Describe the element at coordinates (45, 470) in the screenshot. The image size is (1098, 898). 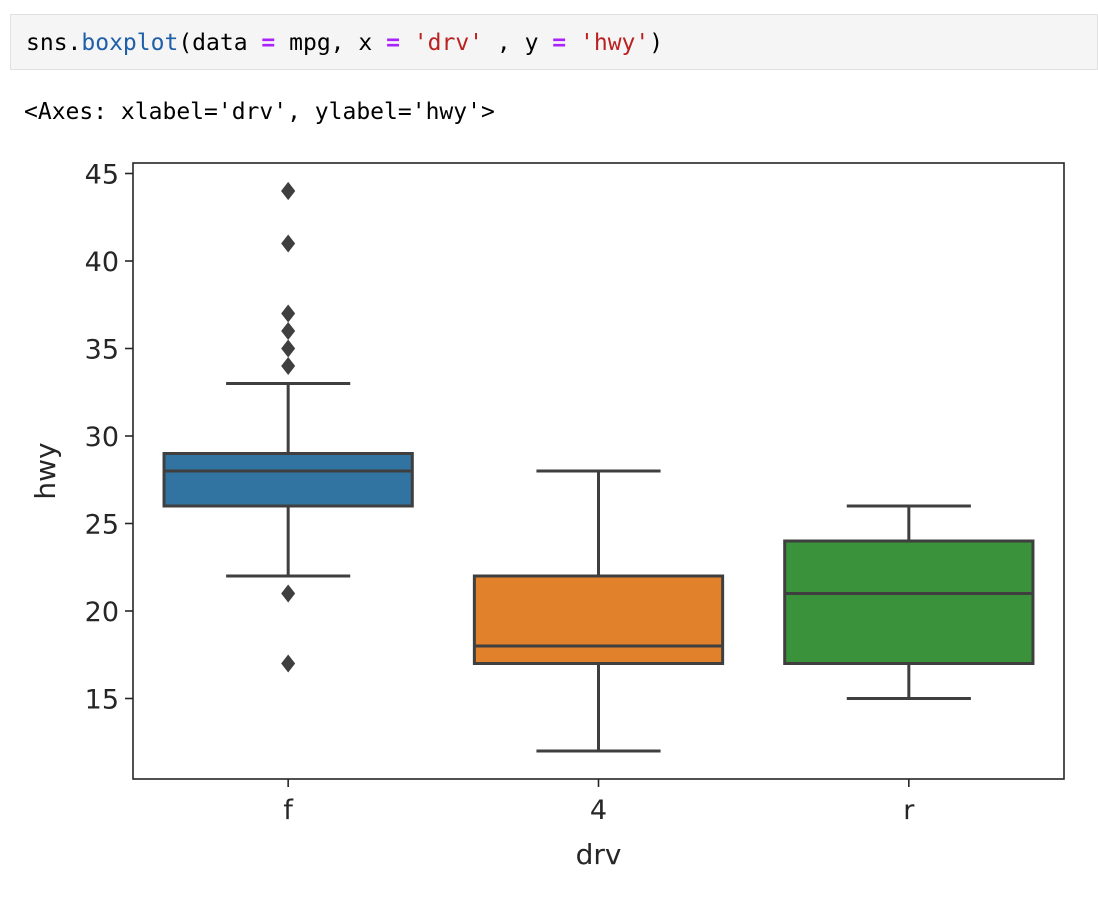
I see `y-axis-label: hwy` at that location.